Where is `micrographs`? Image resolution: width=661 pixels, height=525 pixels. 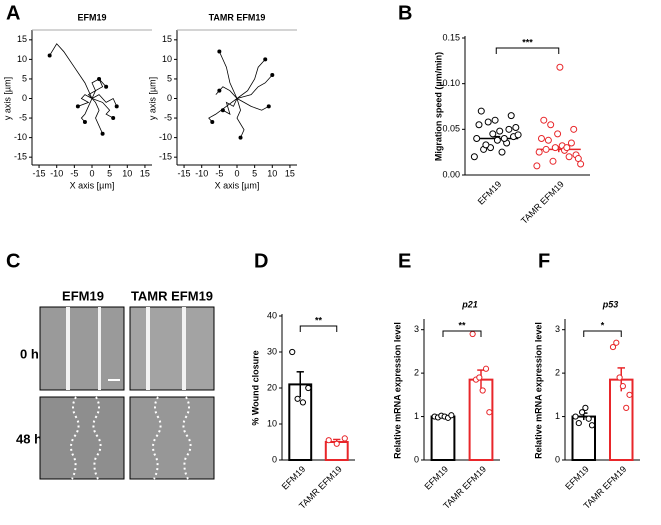 micrographs is located at coordinates (127, 393).